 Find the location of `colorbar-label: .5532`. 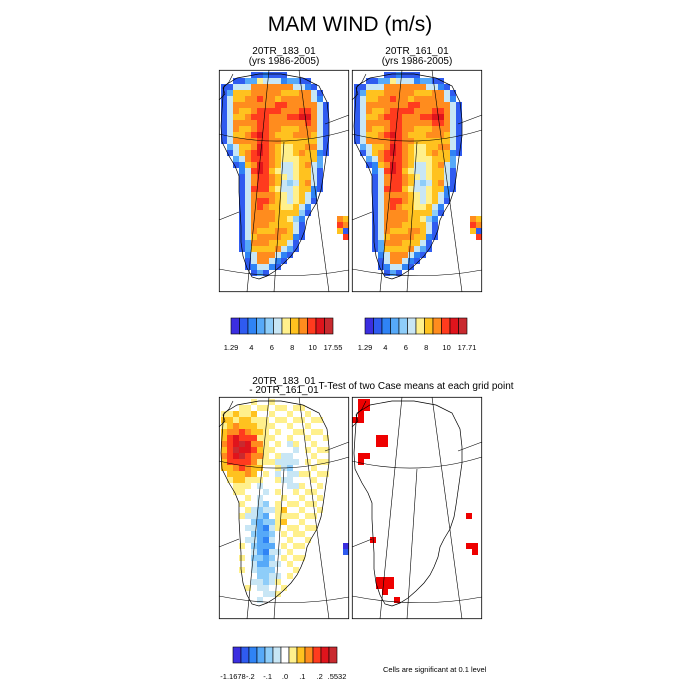

colorbar-label: .5532 is located at coordinates (337, 676).